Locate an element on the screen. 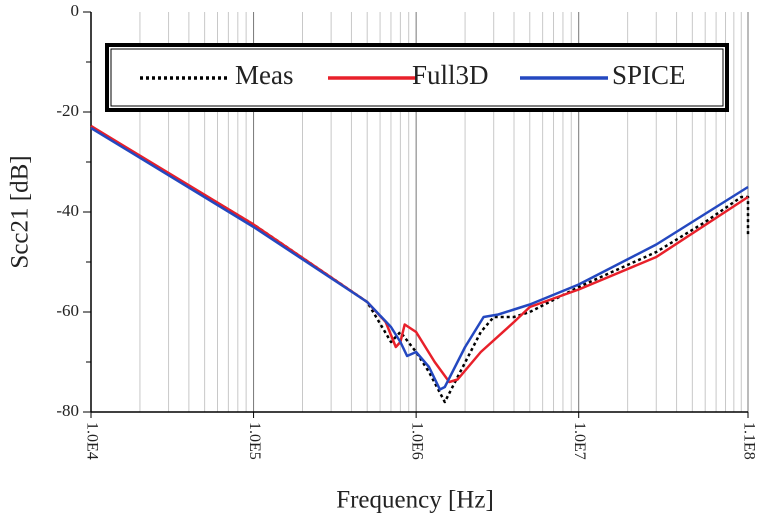 The height and width of the screenshot is (525, 765). legend-inner-border is located at coordinates (417, 77).